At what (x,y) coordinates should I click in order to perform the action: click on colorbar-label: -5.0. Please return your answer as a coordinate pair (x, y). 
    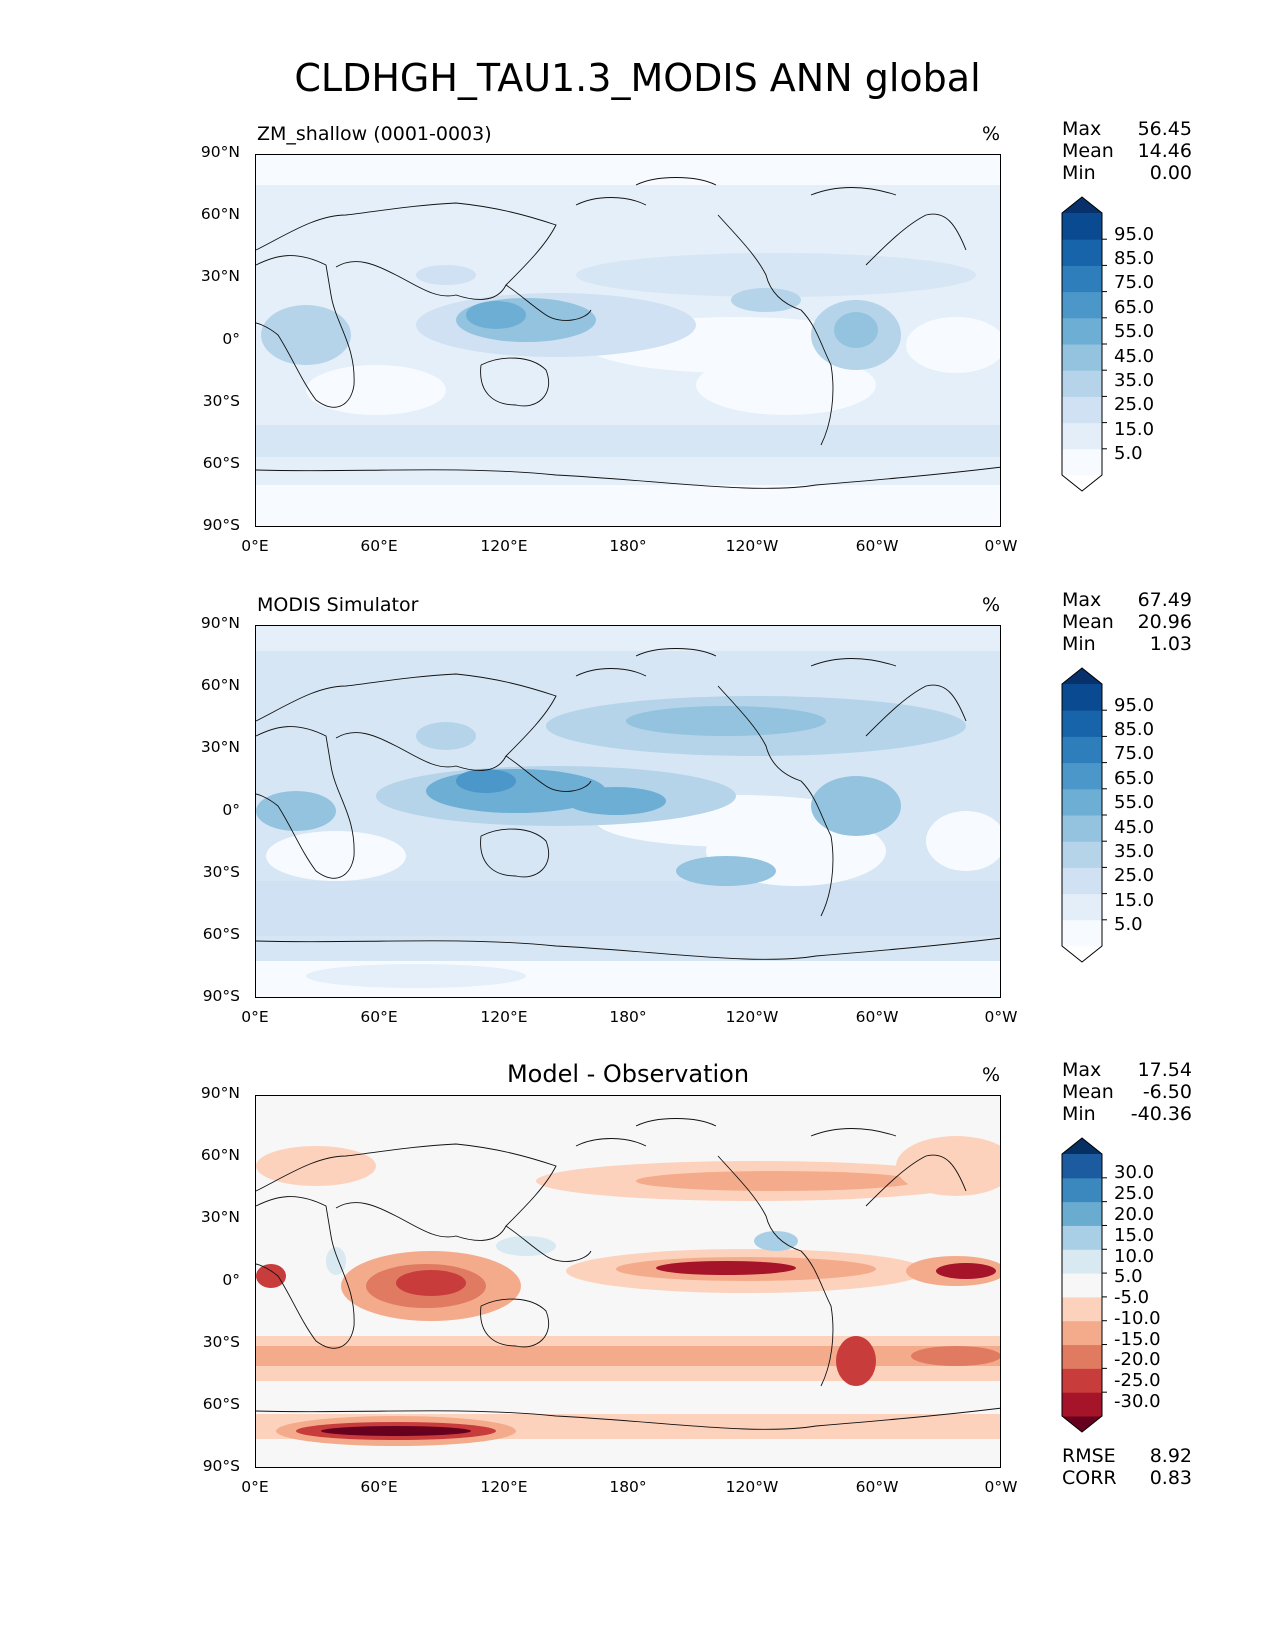
    Looking at the image, I should click on (1132, 1297).